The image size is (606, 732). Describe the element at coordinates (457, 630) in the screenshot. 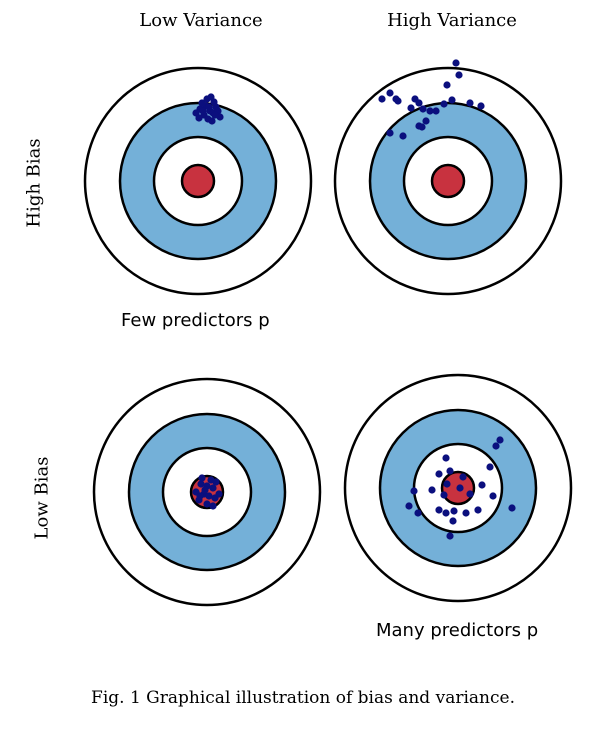

I see `note-many-predictors: Many predictors p` at that location.